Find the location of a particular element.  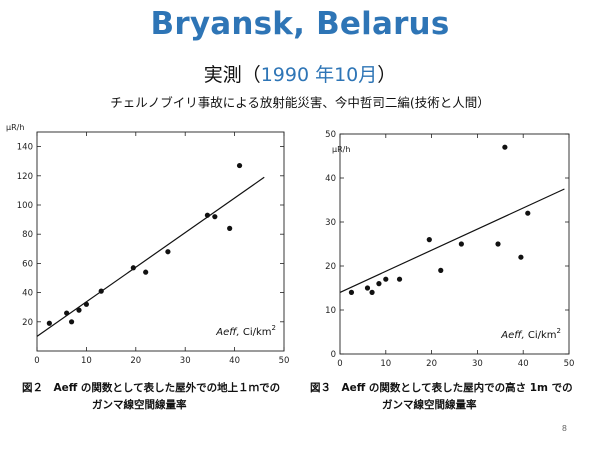

caption-left-line2: ガンマ線空間線量率 is located at coordinates (139, 405).